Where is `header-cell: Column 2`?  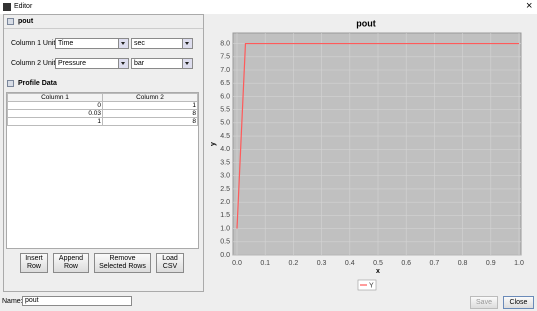
header-cell: Column 2 is located at coordinates (150, 97).